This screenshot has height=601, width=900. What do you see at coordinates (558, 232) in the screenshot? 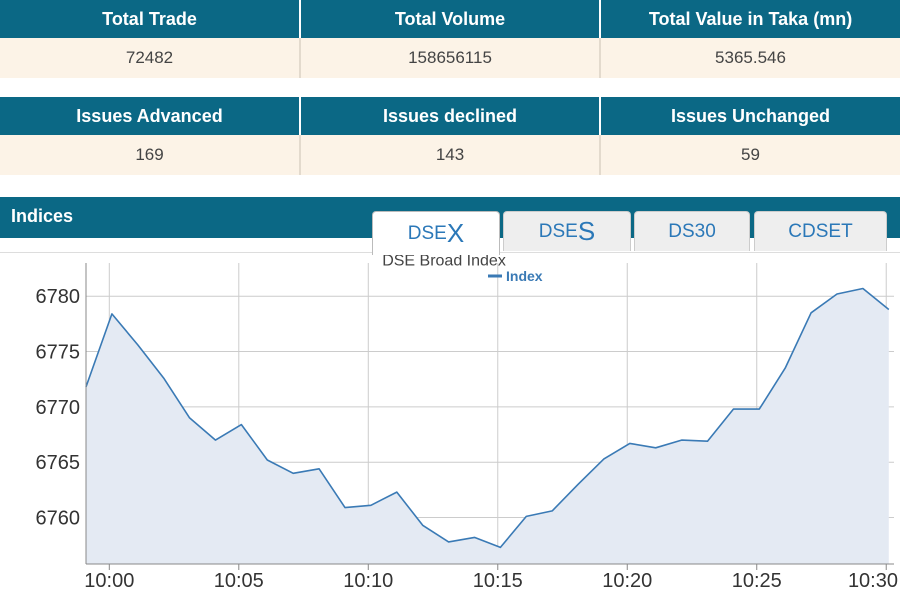
I see `tab-dses-prefix: DSE` at bounding box center [558, 232].